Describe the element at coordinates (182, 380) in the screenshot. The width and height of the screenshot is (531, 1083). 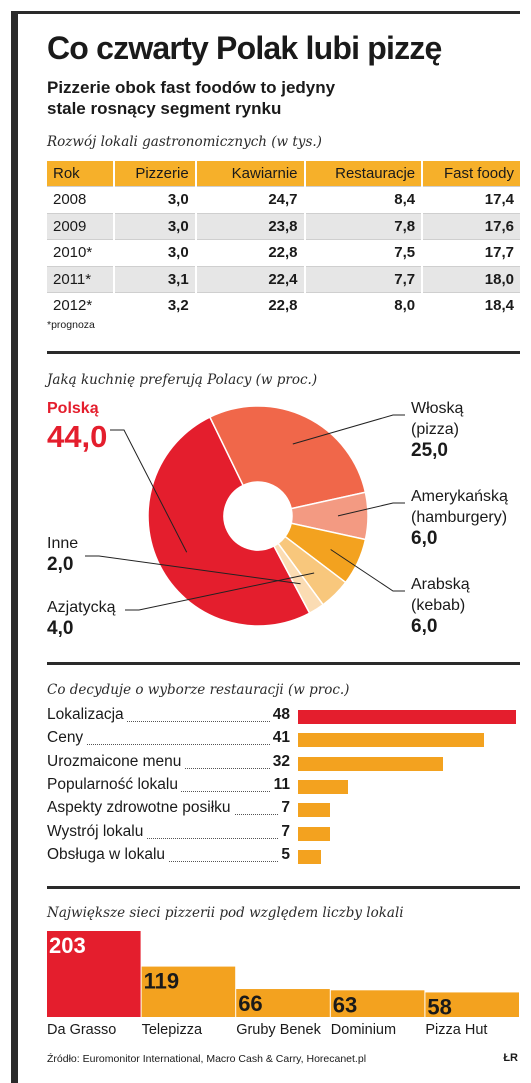
I see `pie-section-title: Jaką kuchnię preferują Polacy (w proc.)` at that location.